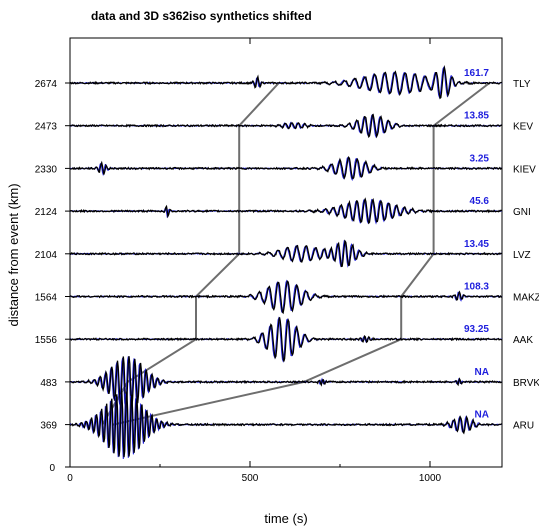 This screenshot has height=529, width=539. Describe the element at coordinates (46, 84) in the screenshot. I see `distance-label: 2674` at that location.